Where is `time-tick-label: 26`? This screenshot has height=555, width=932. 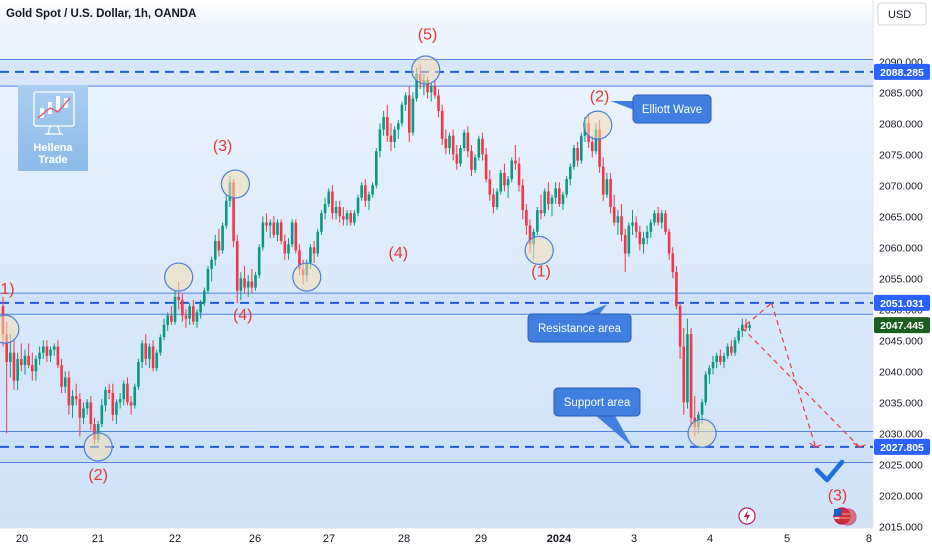
time-tick-label: 26 is located at coordinates (255, 539).